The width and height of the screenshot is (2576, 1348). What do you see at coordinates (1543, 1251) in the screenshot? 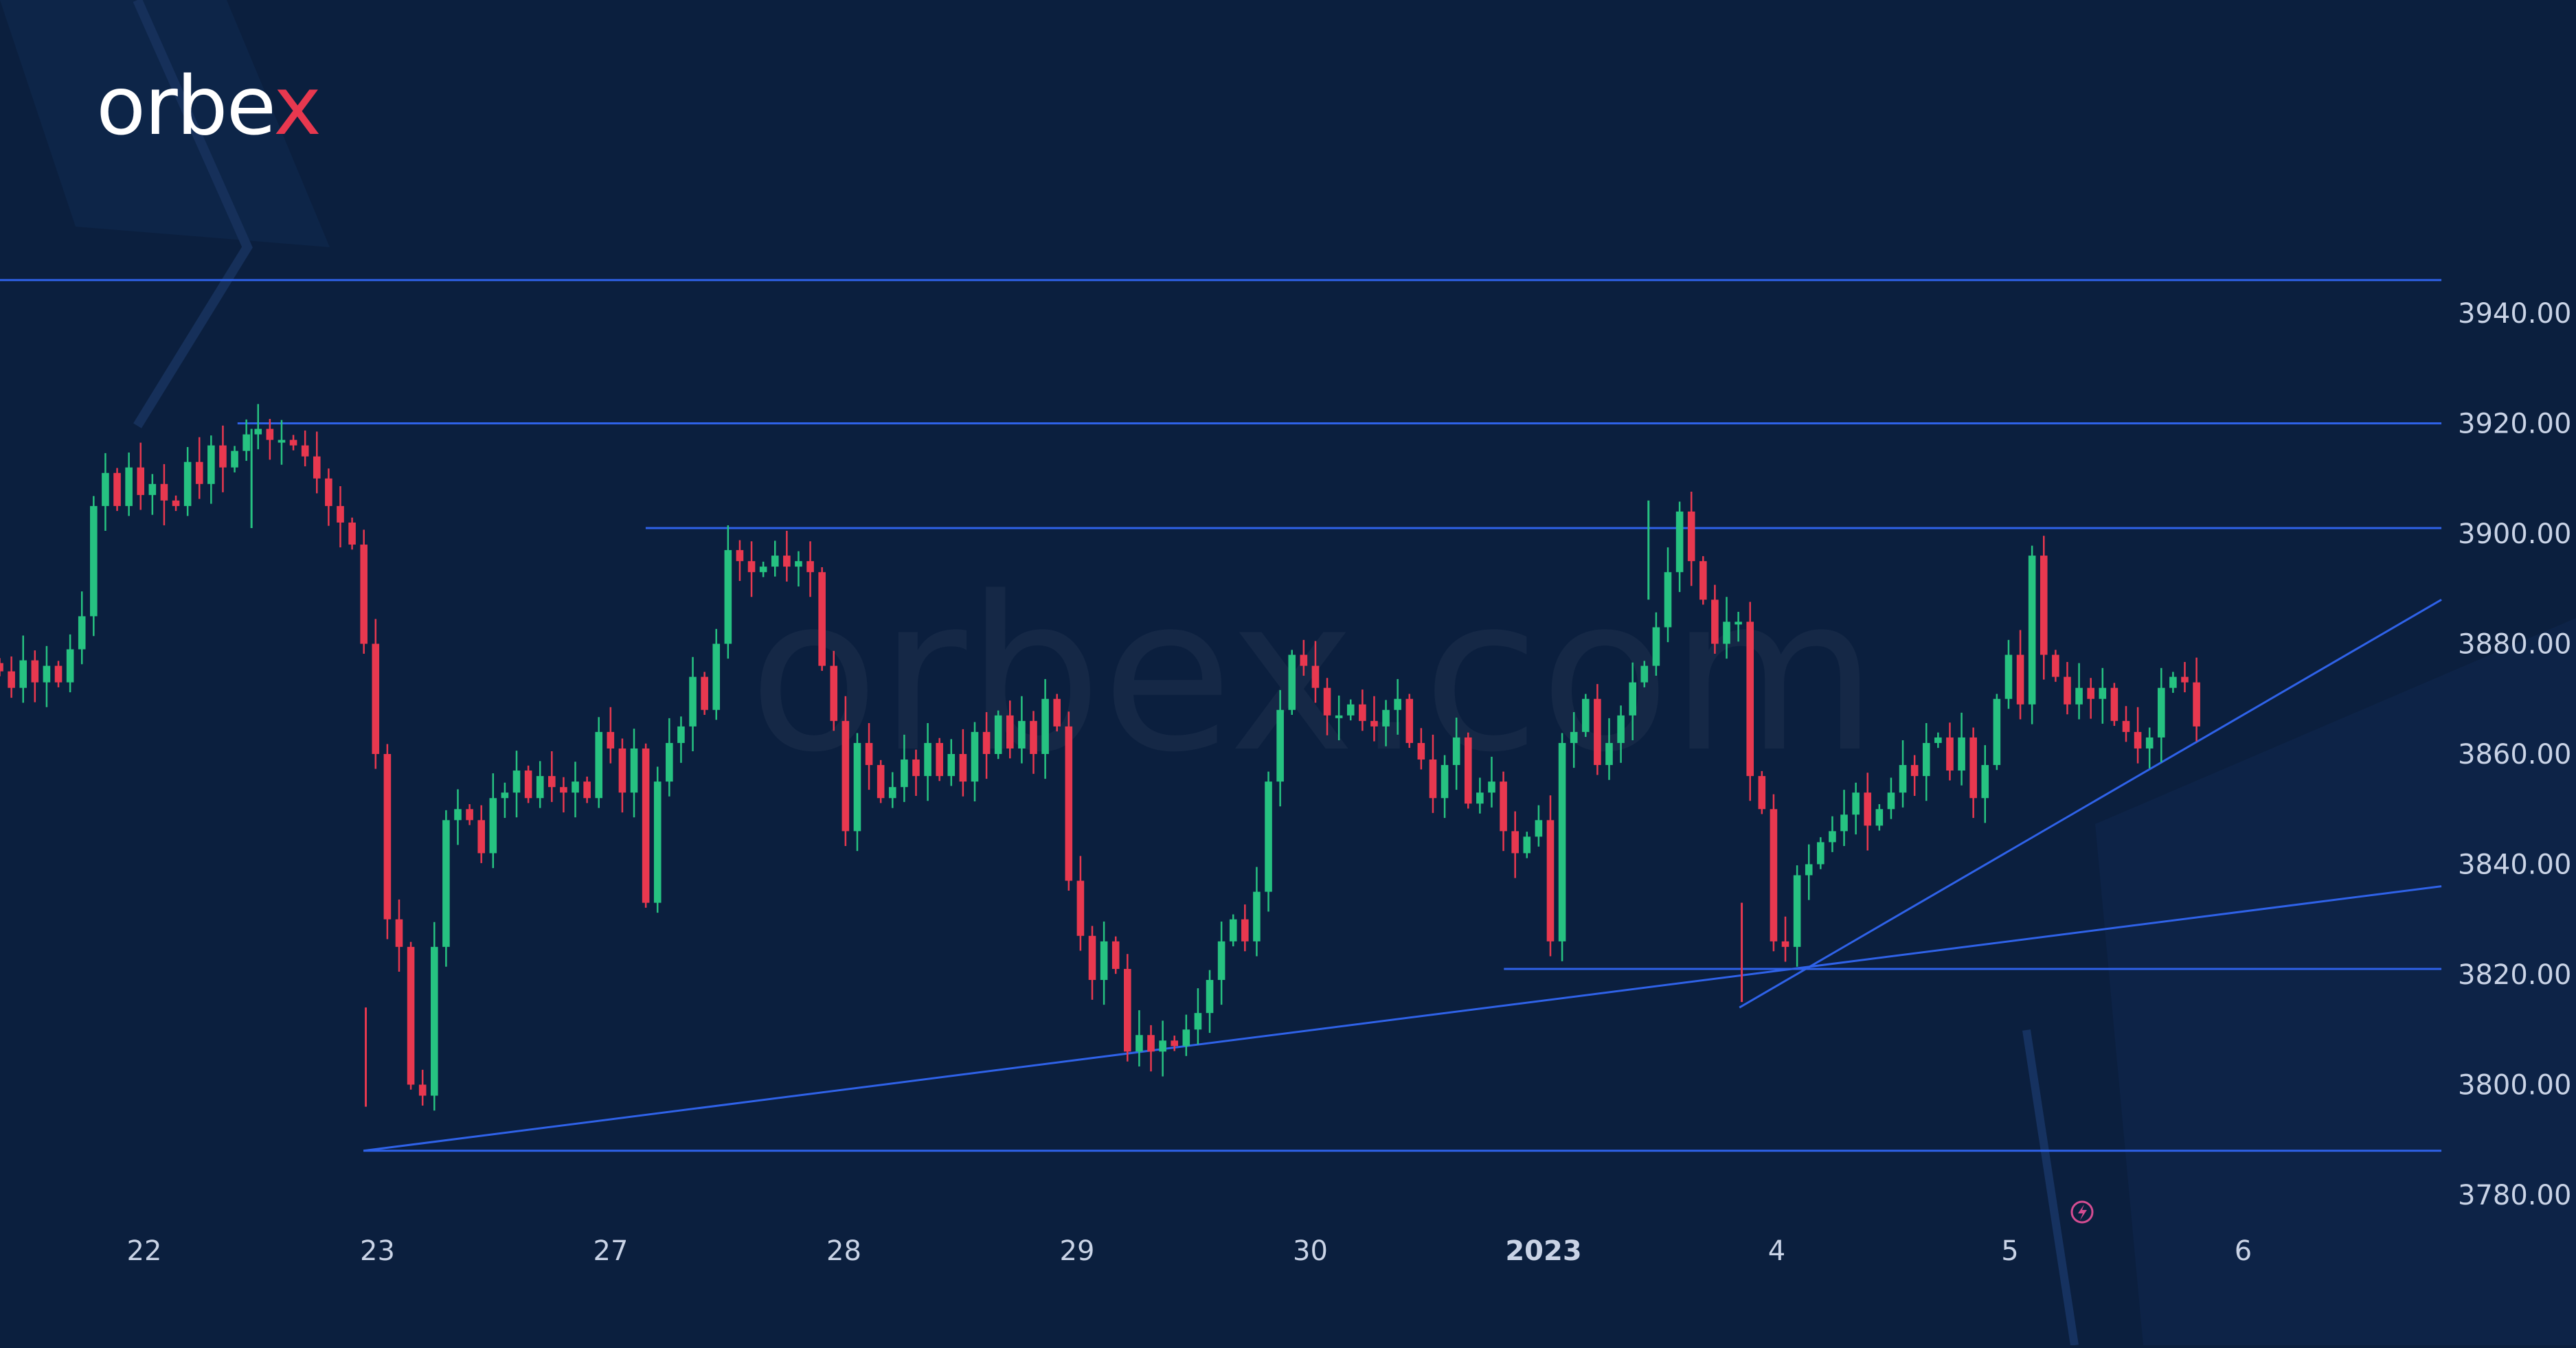
I see `x-tick-label: 2023` at bounding box center [1543, 1251].